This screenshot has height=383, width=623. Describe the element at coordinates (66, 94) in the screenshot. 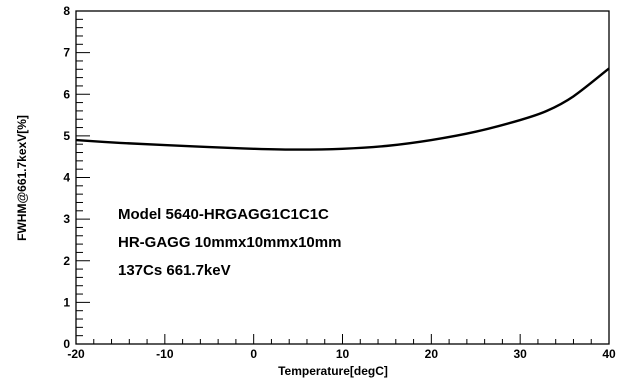

I see `y-tick-label: 6` at that location.